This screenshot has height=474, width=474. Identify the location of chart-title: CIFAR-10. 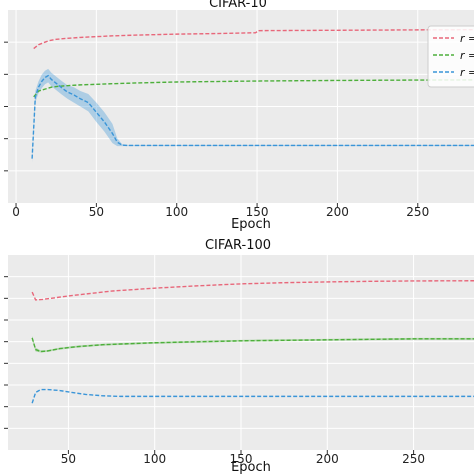
(238, 5).